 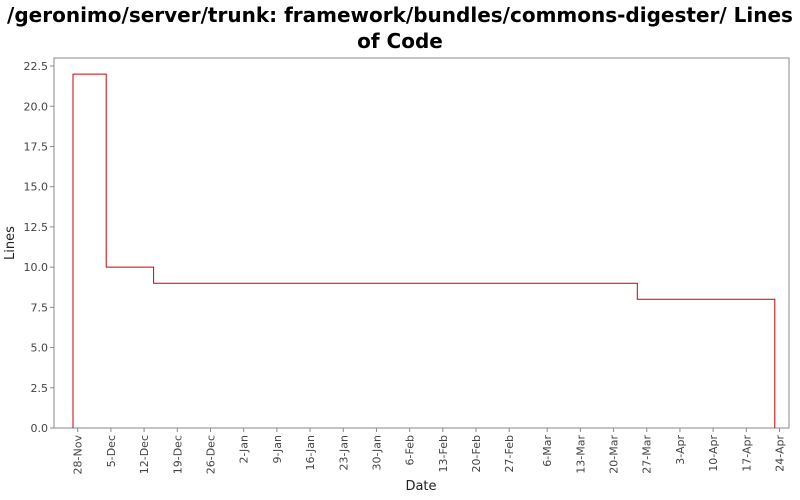 I want to click on x-tick-label: 16-Jan, so click(x=310, y=453).